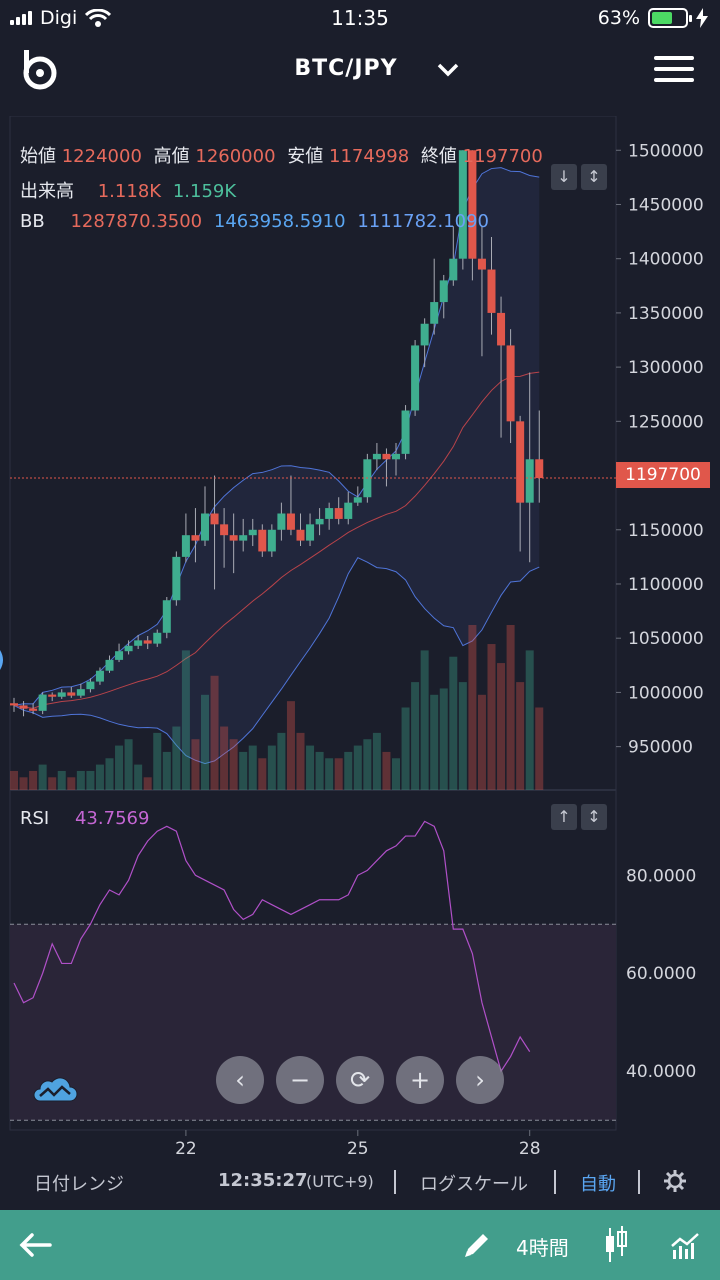  I want to click on zoom-in-button: +, so click(420, 1080).